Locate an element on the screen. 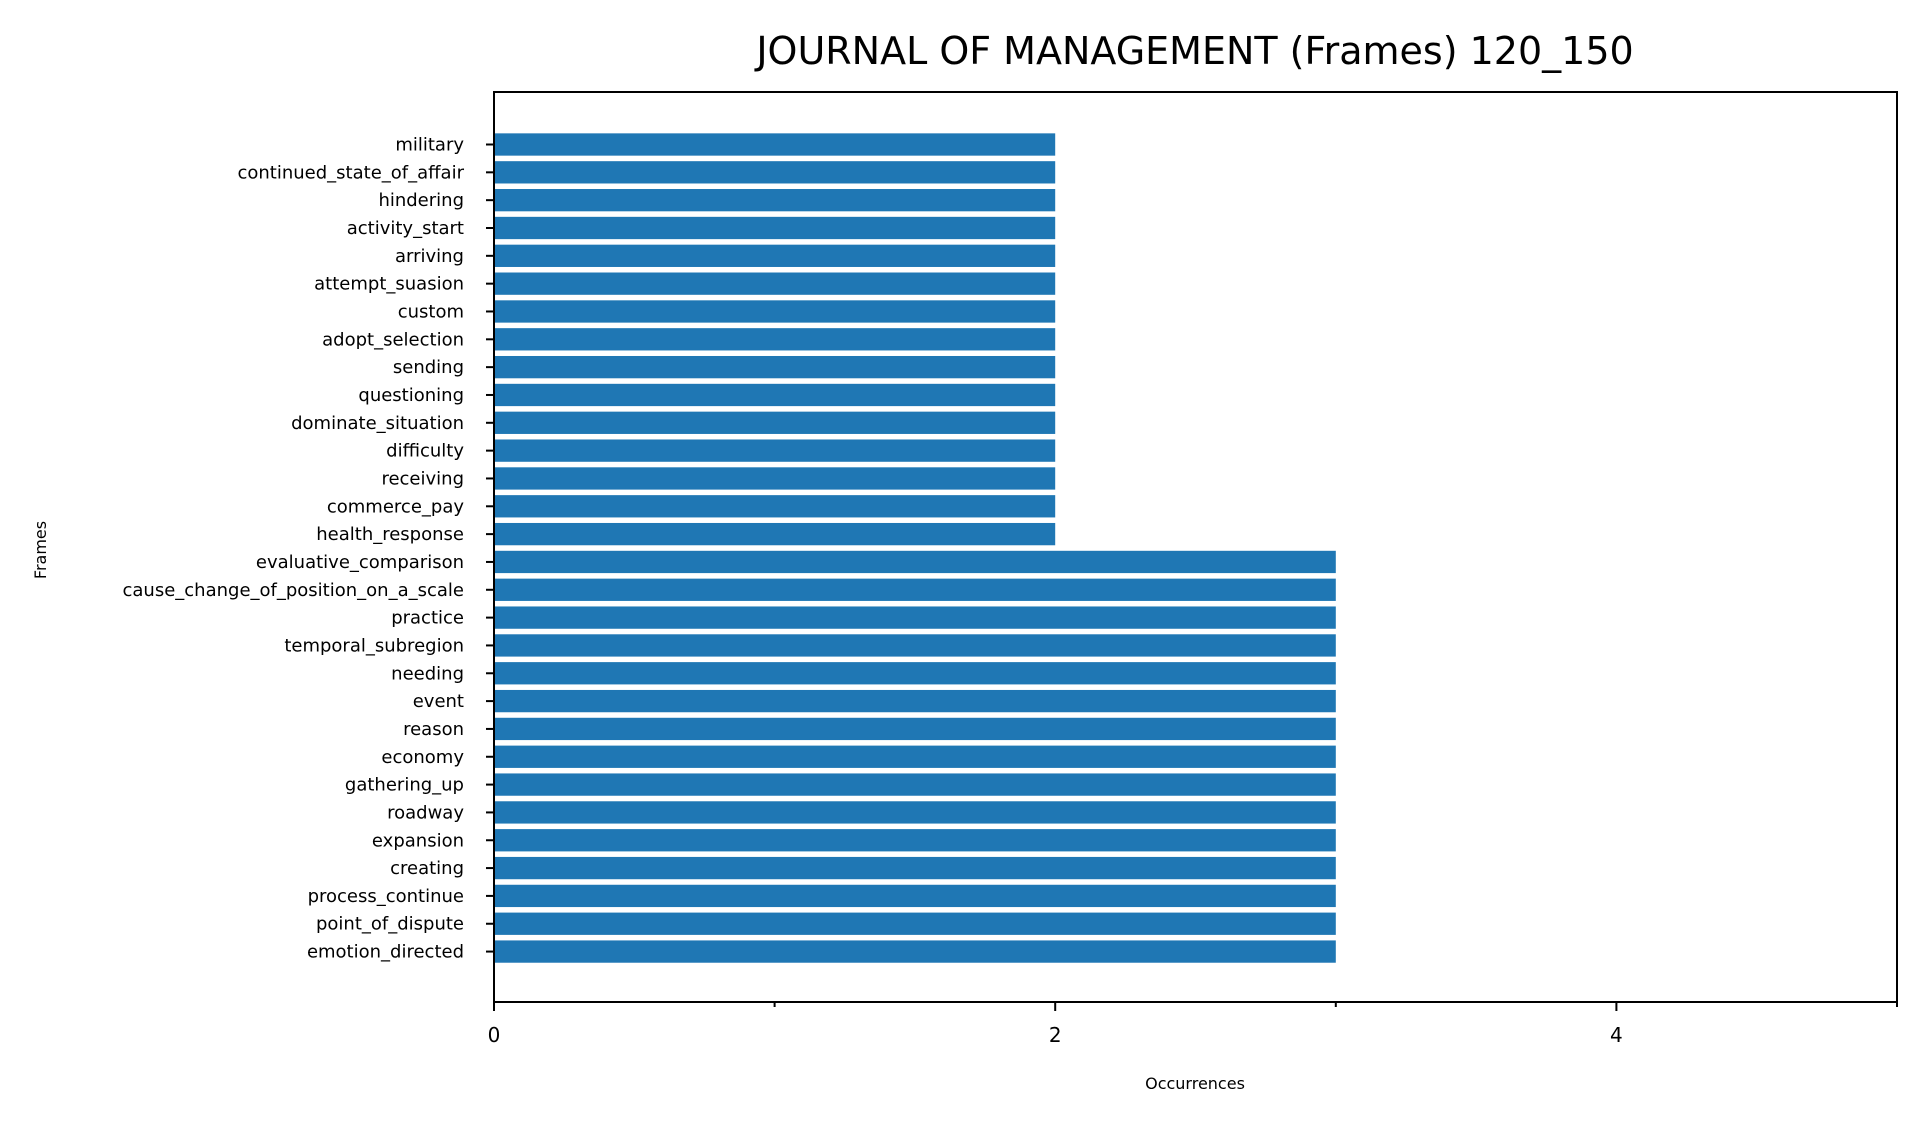 The width and height of the screenshot is (1915, 1122). bar-health_response is located at coordinates (775, 534).